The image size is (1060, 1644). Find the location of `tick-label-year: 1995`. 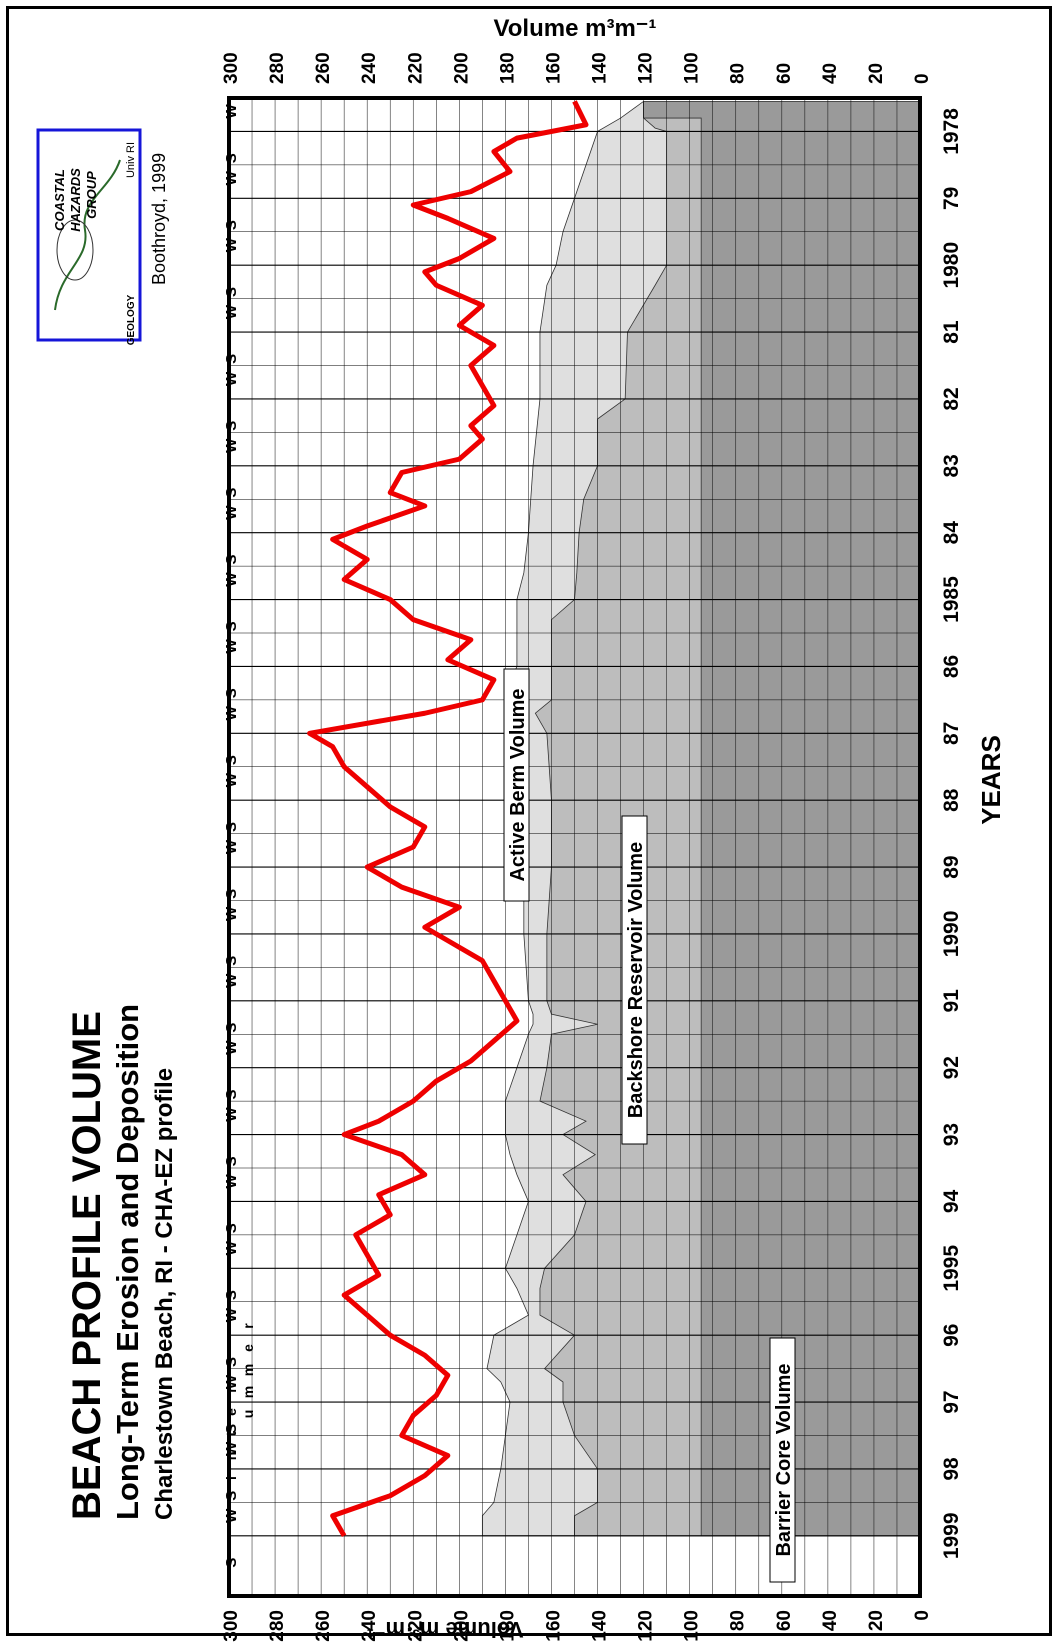

tick-label-year: 1995 is located at coordinates (951, 1268).